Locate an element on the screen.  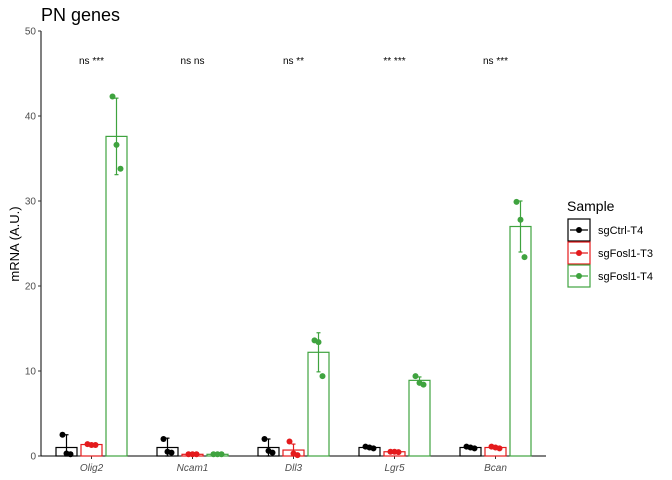
x-tick-label: Lgr5 is located at coordinates (394, 468).